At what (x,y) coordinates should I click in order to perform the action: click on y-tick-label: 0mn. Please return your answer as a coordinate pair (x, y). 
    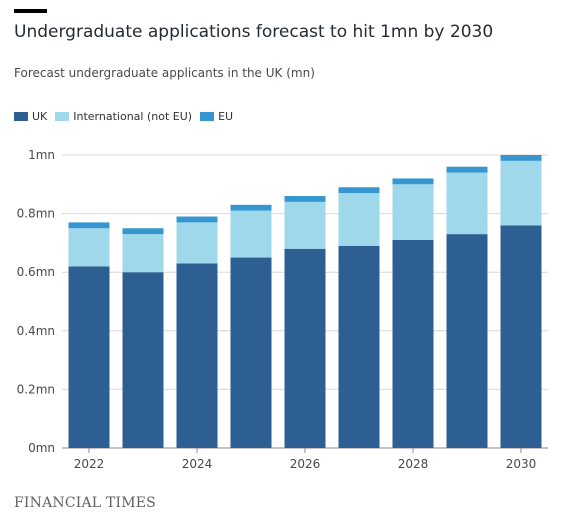
    Looking at the image, I should click on (41, 448).